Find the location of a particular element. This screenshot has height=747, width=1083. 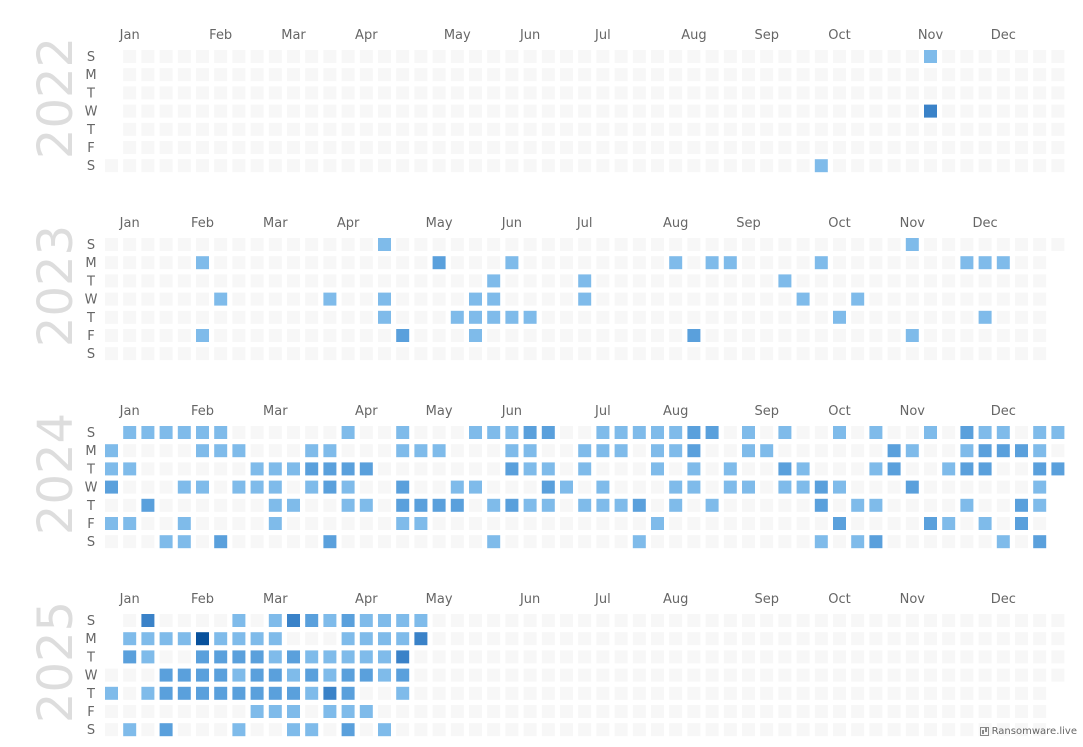

day-cell: 2022-08-14 is located at coordinates (712, 56).